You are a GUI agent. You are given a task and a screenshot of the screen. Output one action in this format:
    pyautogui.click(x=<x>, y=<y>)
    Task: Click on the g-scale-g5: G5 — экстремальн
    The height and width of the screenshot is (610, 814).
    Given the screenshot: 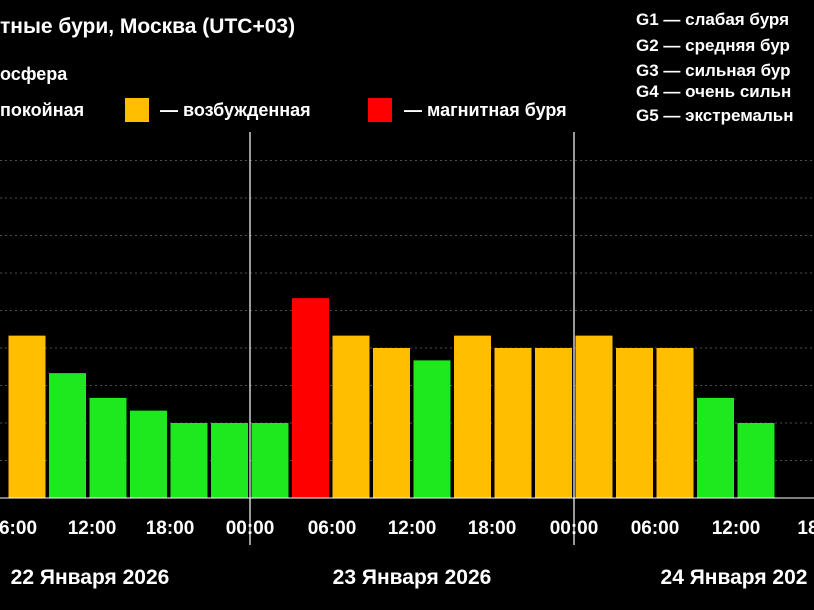 What is the action you would take?
    pyautogui.click(x=715, y=115)
    